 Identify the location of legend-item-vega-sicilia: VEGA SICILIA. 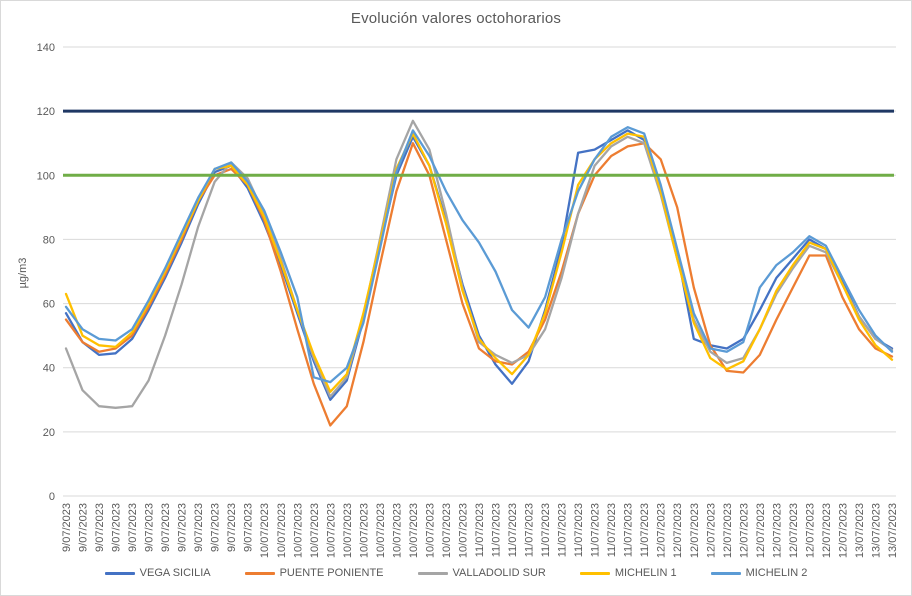
(157, 573).